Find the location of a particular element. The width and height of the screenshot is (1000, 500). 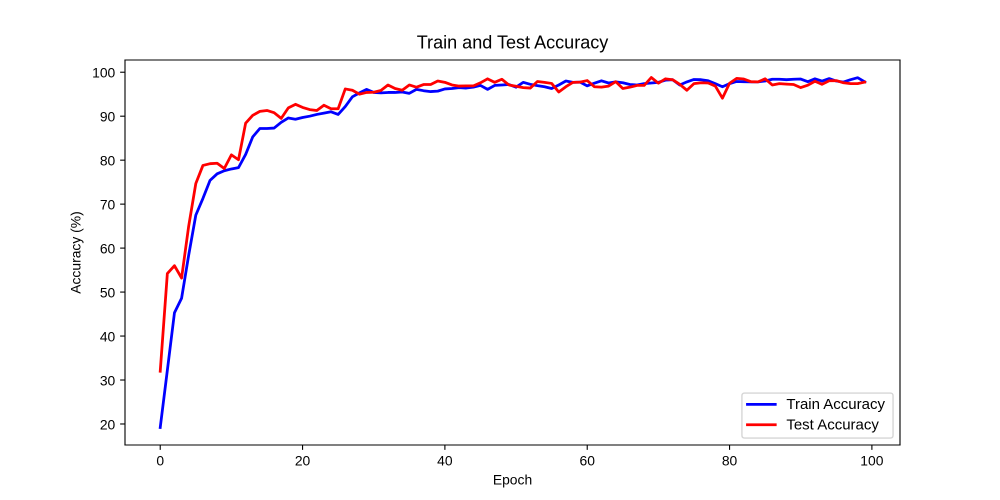

svg-text: 70 is located at coordinates (108, 204).